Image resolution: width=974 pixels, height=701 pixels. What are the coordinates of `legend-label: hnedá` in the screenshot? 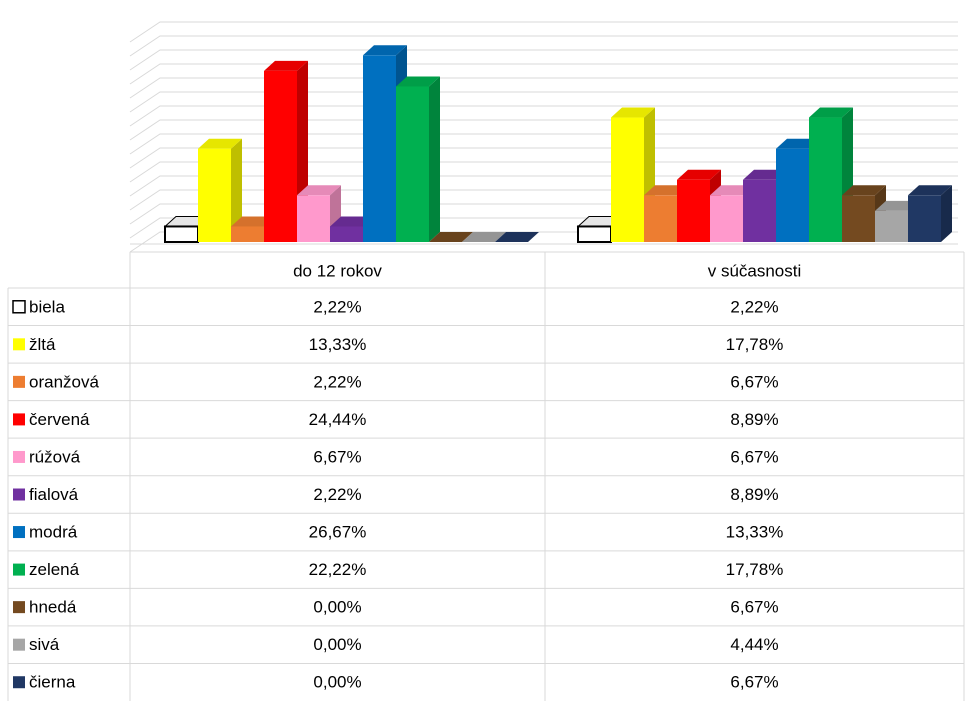 It's located at (53, 607).